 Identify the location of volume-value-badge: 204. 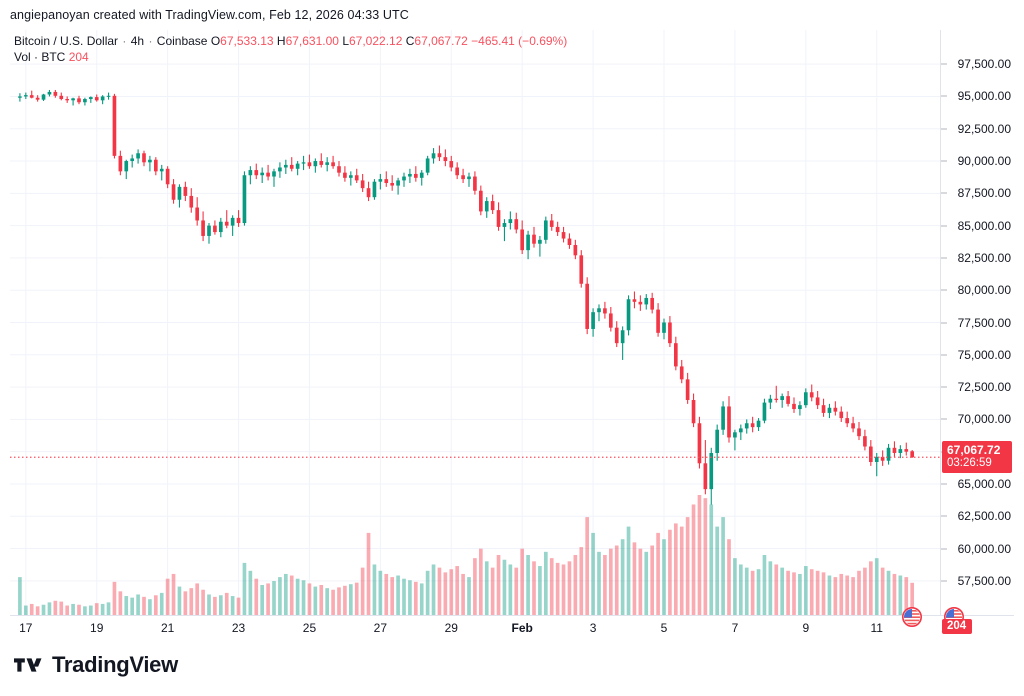
(957, 626).